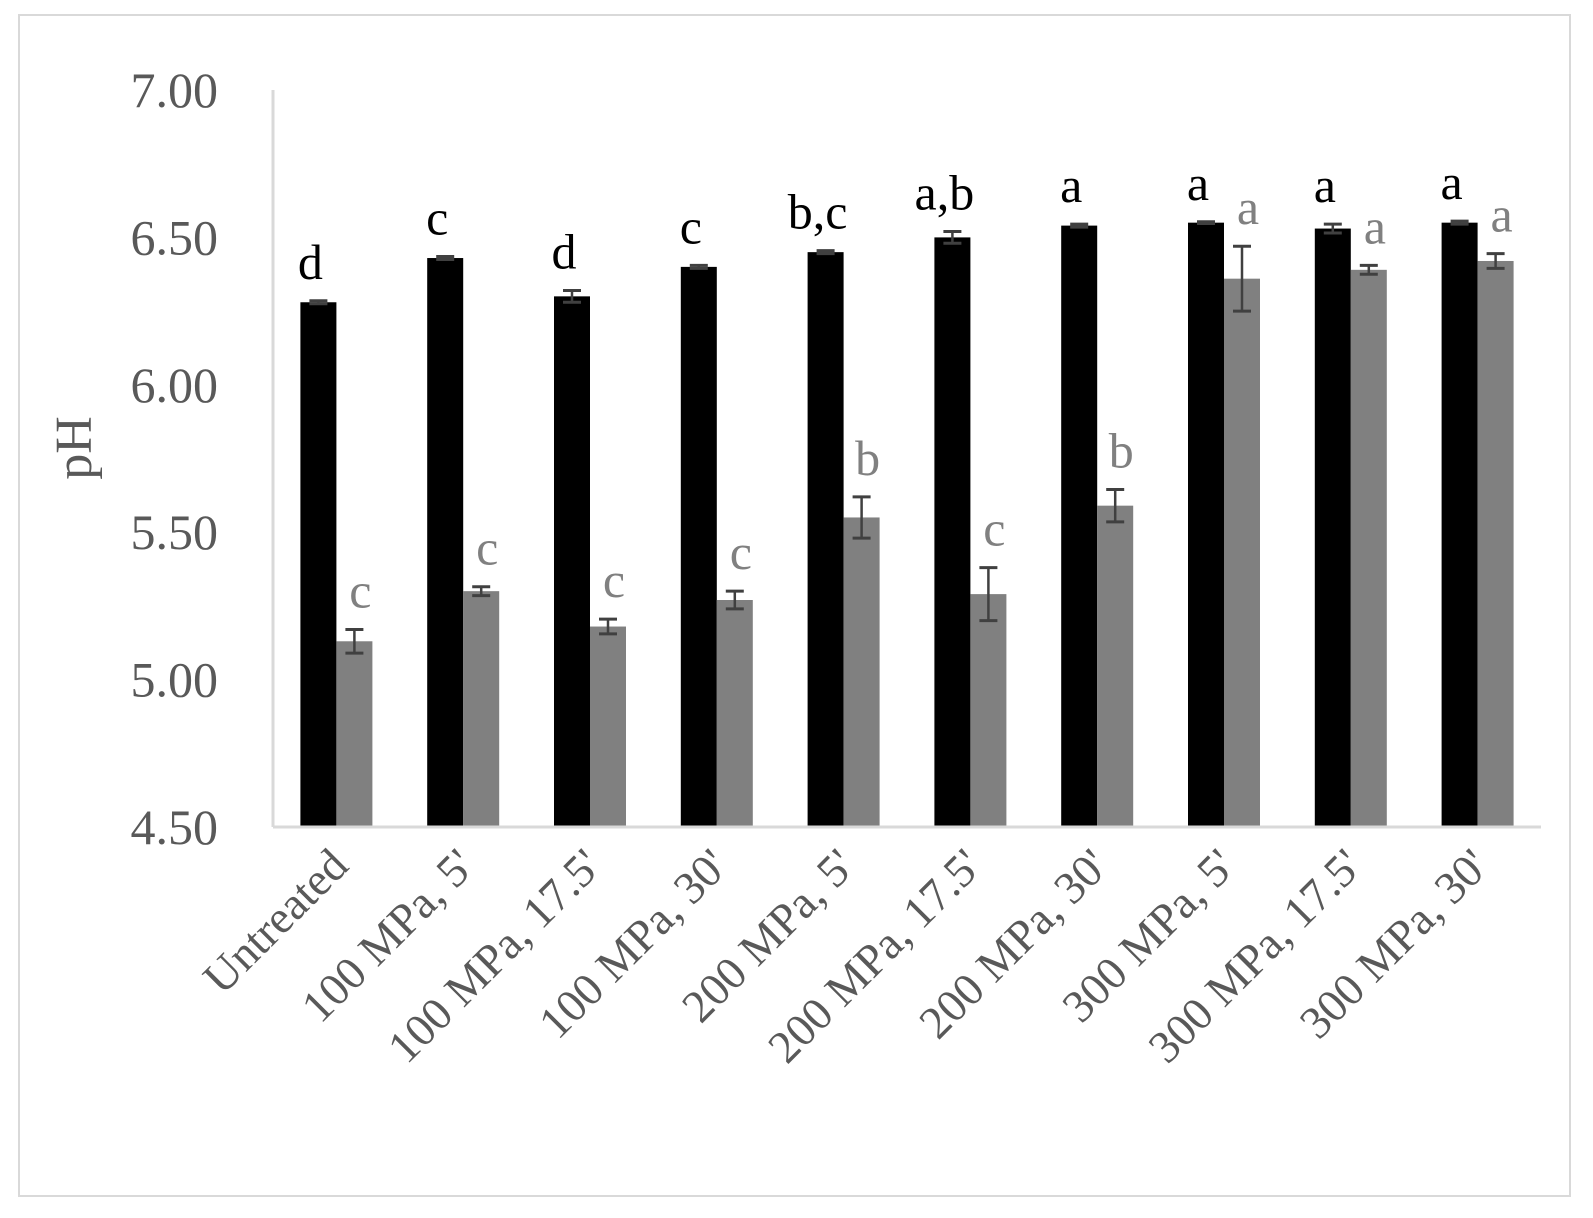  Describe the element at coordinates (175, 385) in the screenshot. I see `y-tick-label: 6.00` at that location.